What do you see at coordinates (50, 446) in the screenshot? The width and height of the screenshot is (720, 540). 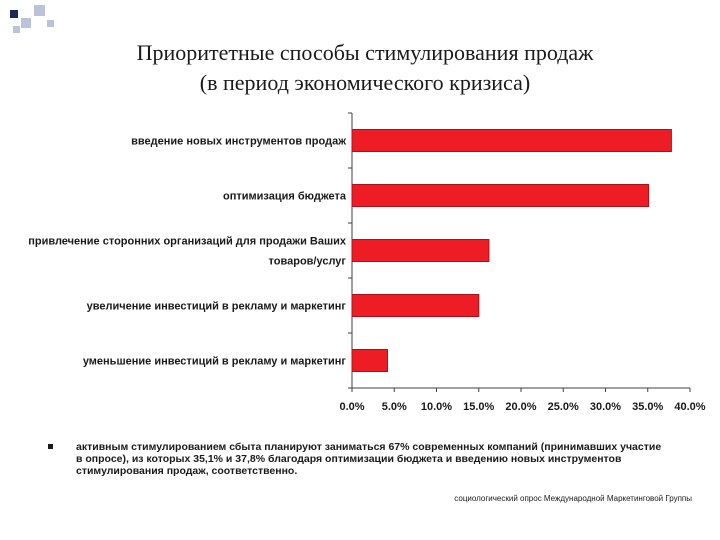 I see `bullet-icon` at bounding box center [50, 446].